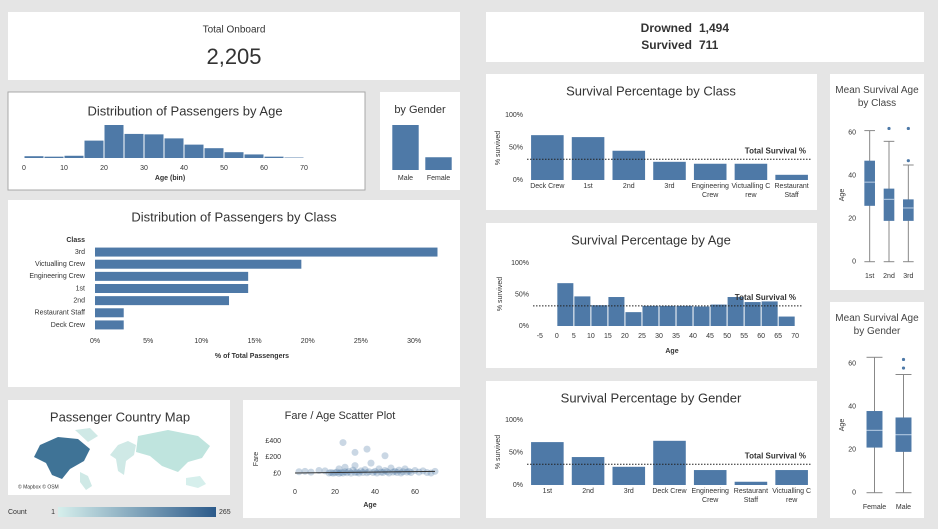 The height and width of the screenshot is (529, 938). I want to click on x-tick-label: 45, so click(710, 336).